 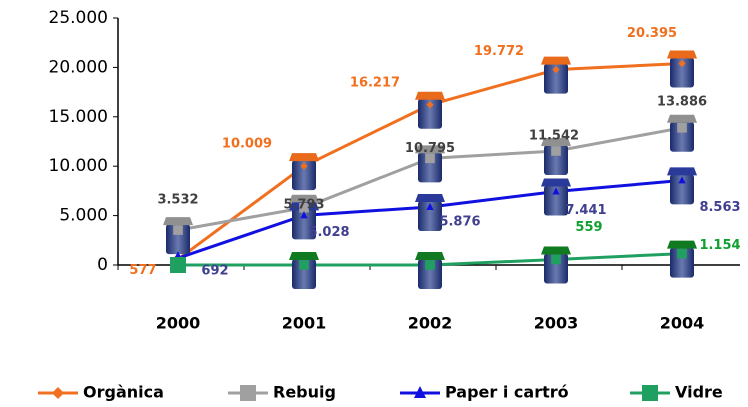 What do you see at coordinates (430, 323) in the screenshot?
I see `x-tick-label: 2002` at bounding box center [430, 323].